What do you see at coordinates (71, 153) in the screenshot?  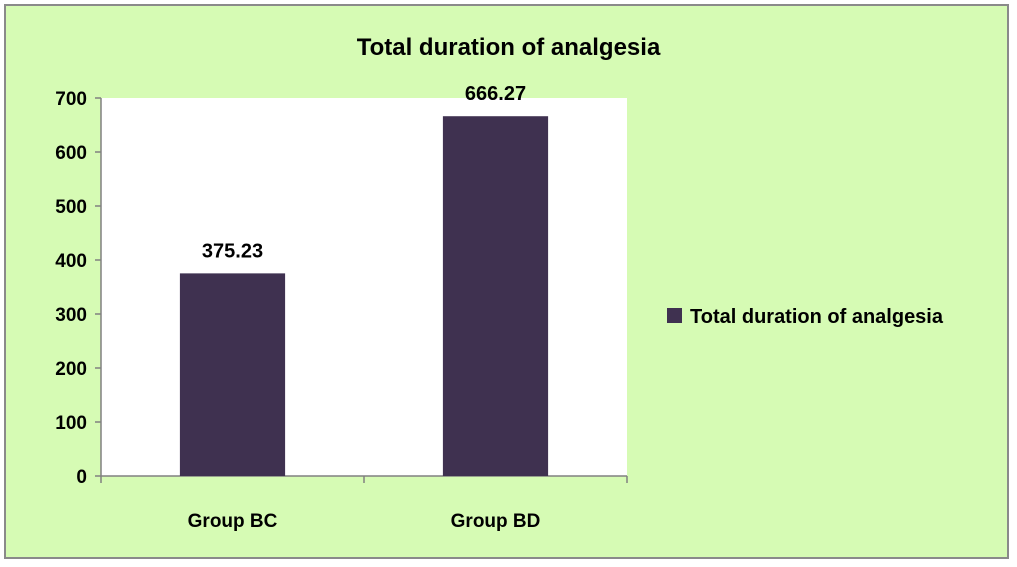 I see `y-tick-label: 600` at bounding box center [71, 153].